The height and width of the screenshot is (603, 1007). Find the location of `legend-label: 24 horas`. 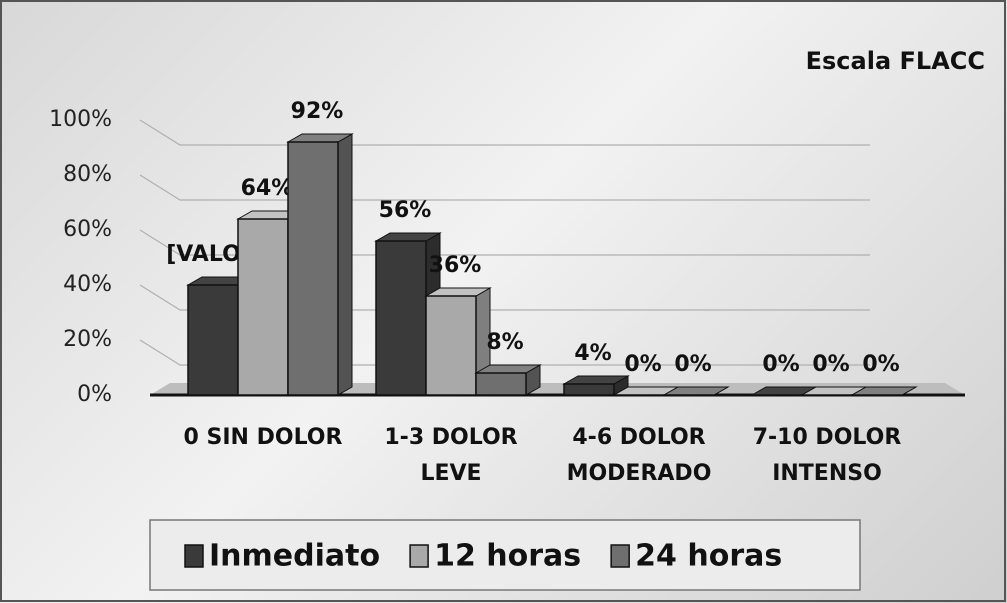

legend-label: 24 horas is located at coordinates (708, 556).